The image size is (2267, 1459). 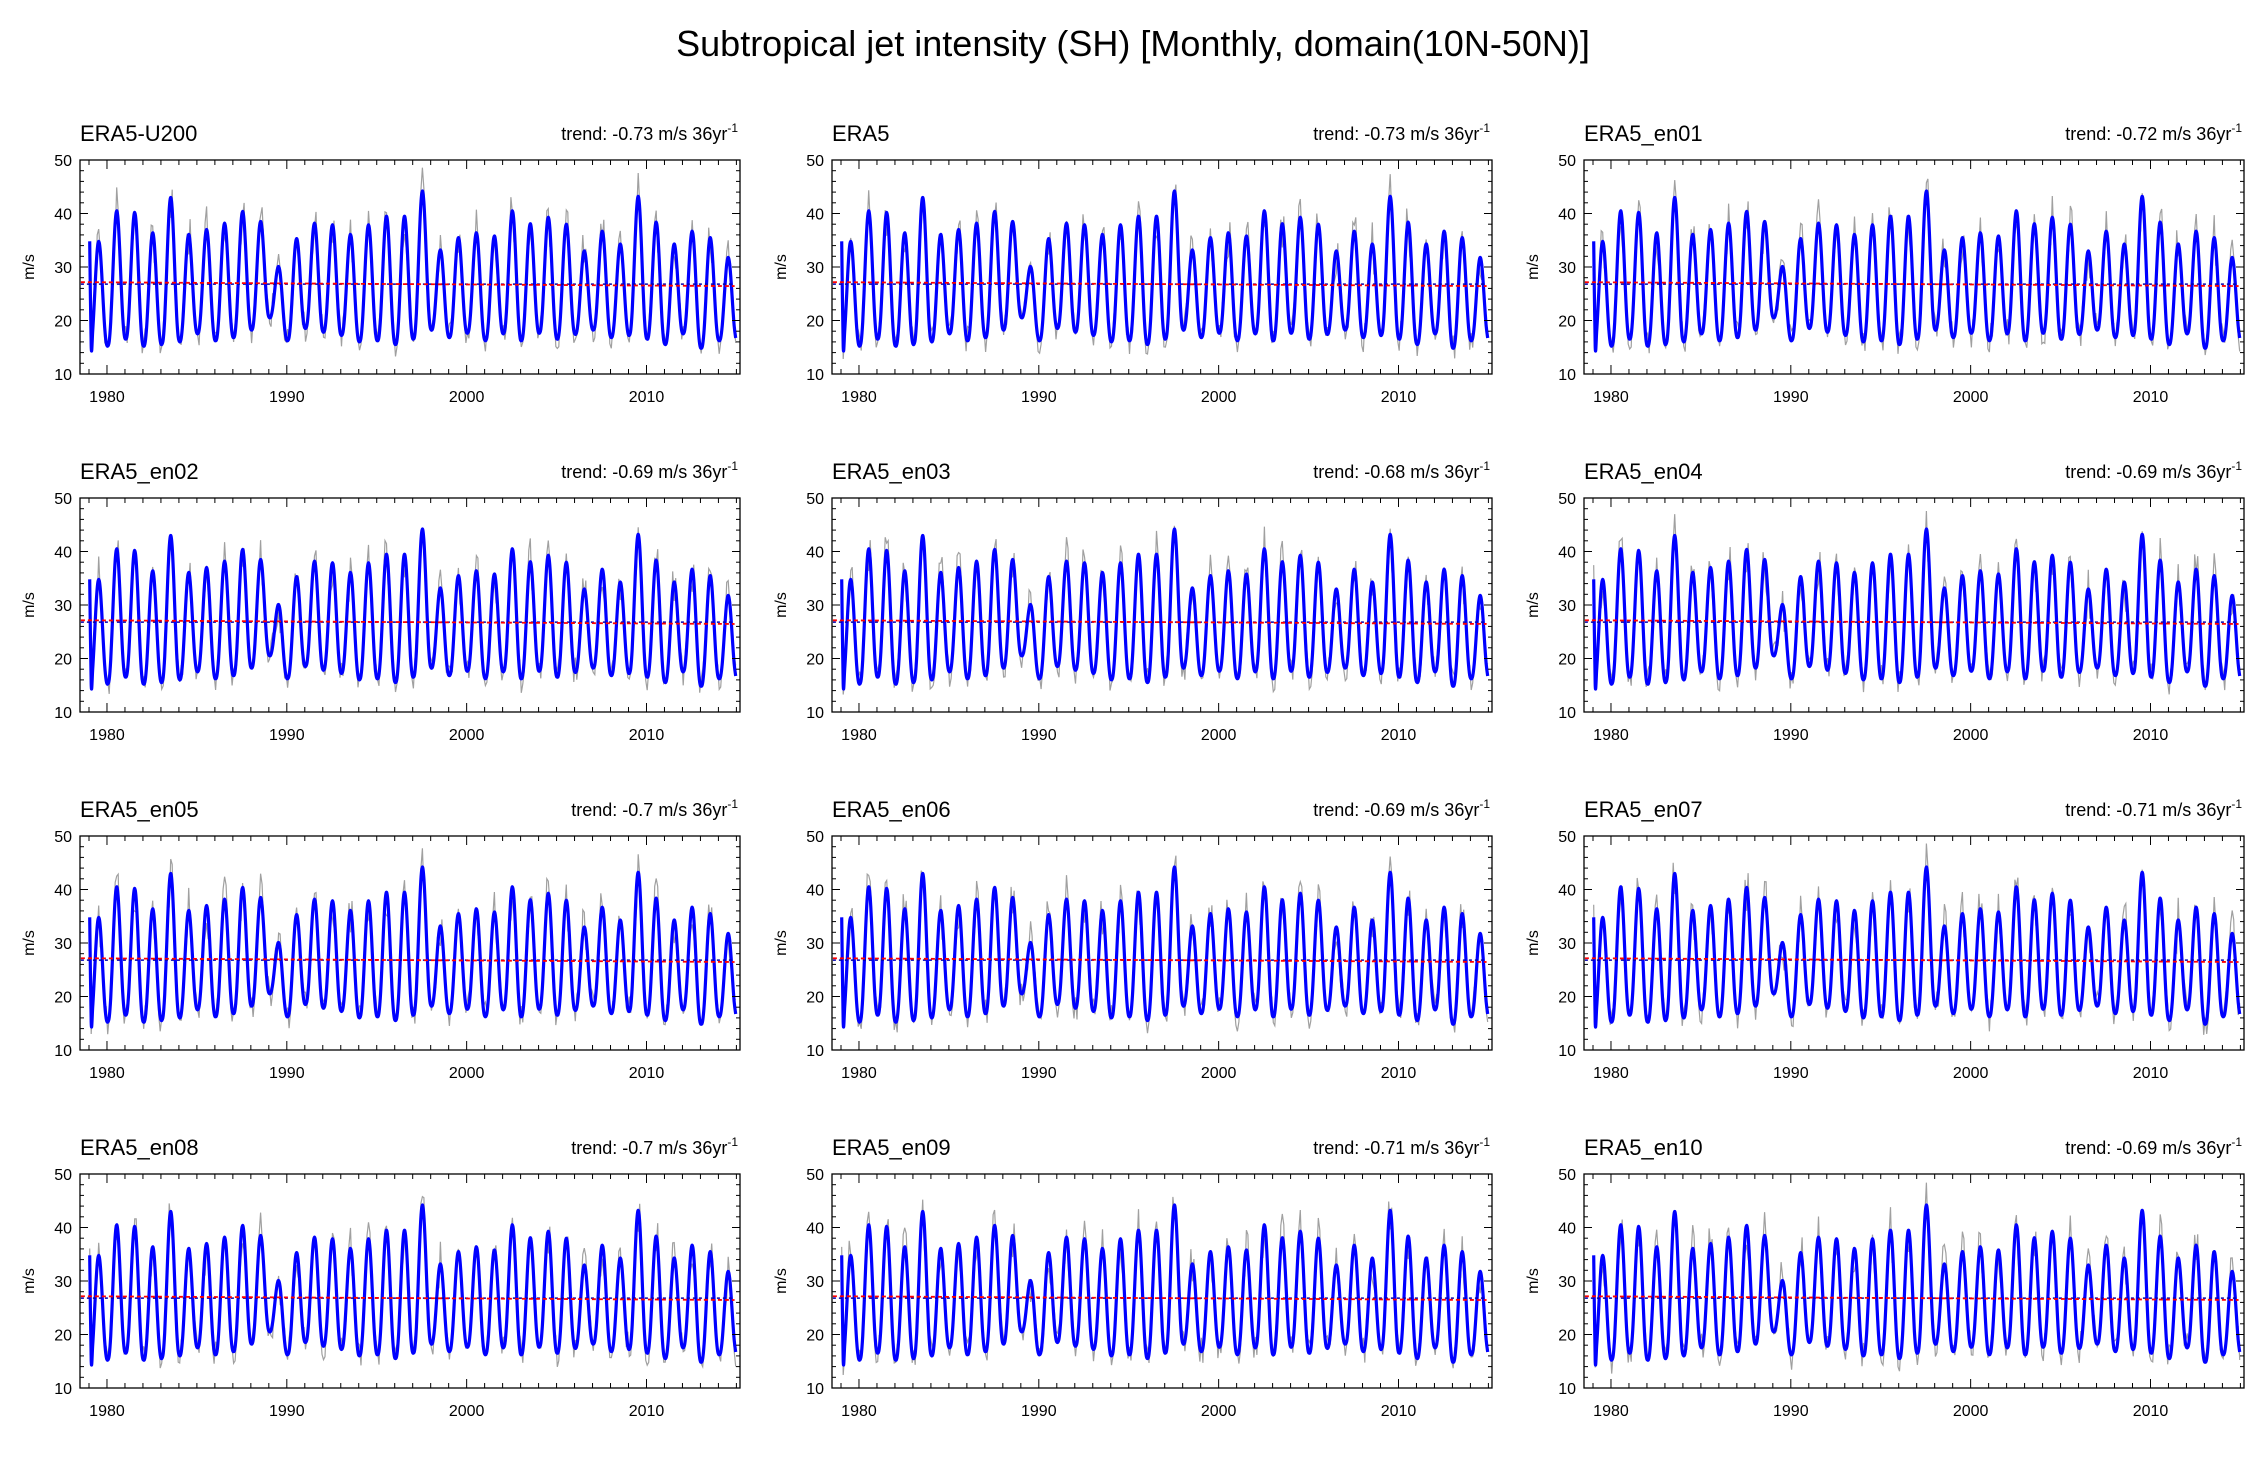 What do you see at coordinates (138, 133) in the screenshot?
I see `panel-title: ERA5-U200` at bounding box center [138, 133].